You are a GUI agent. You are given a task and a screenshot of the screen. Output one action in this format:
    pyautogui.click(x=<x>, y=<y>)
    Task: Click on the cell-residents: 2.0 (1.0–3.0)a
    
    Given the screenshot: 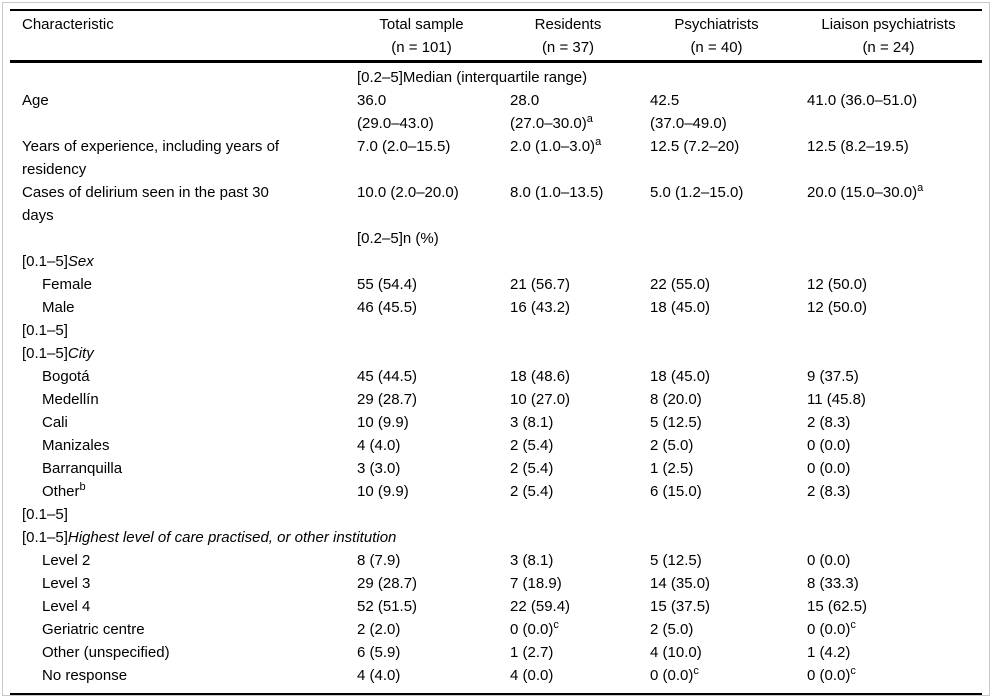 What is the action you would take?
    pyautogui.click(x=556, y=146)
    